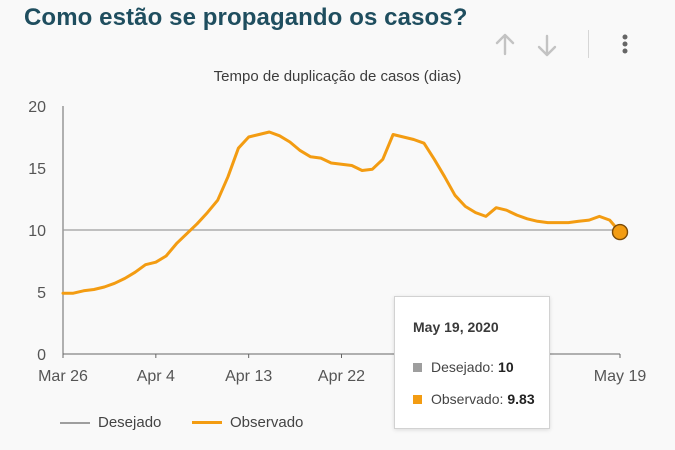 Image resolution: width=675 pixels, height=450 pixels. I want to click on y-tick-label: 15, so click(37, 169).